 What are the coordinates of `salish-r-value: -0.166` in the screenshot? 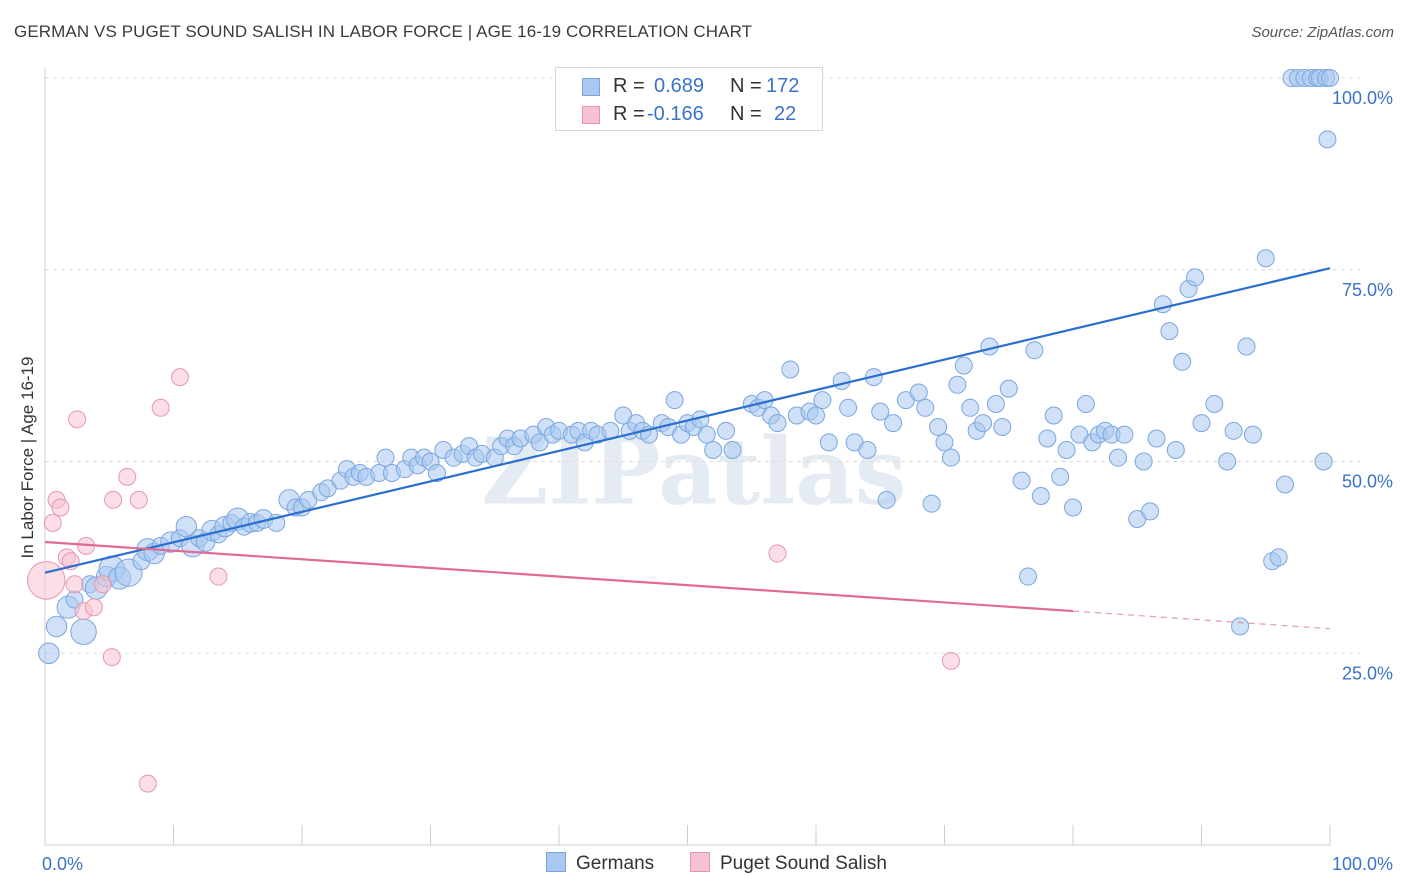 It's located at (675, 114).